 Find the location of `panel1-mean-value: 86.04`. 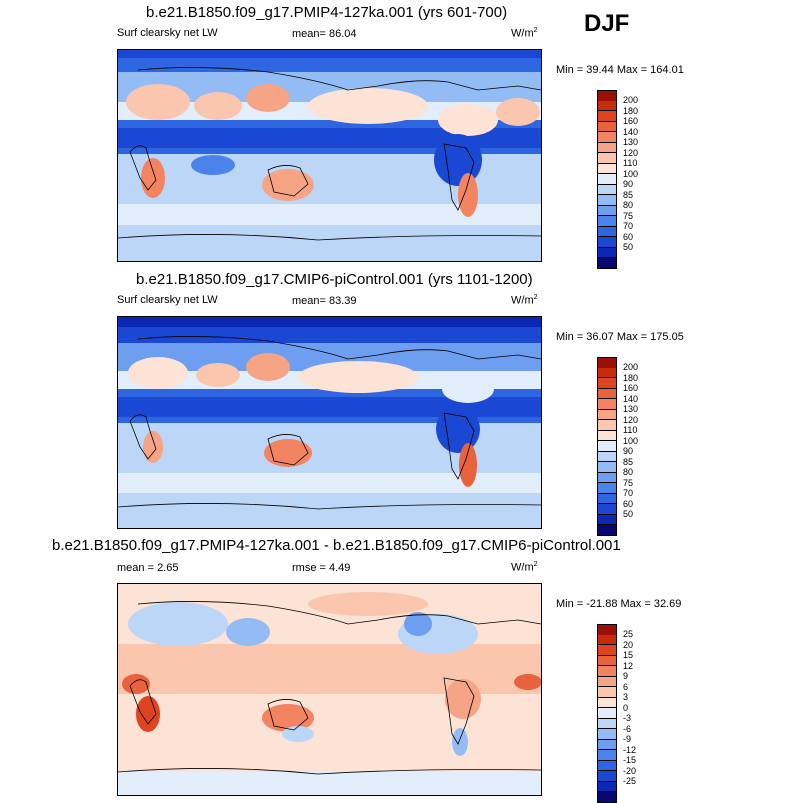

panel1-mean-value: 86.04 is located at coordinates (343, 34).